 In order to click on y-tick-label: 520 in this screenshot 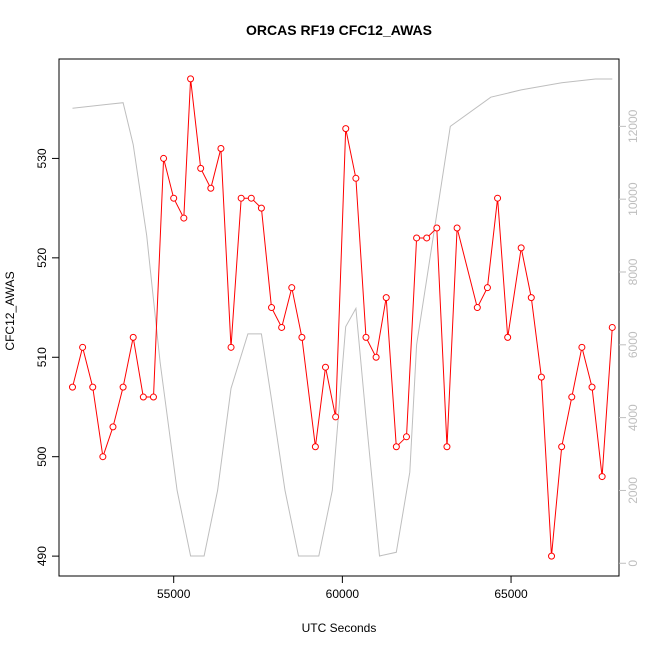, I will do `click(42, 258)`.